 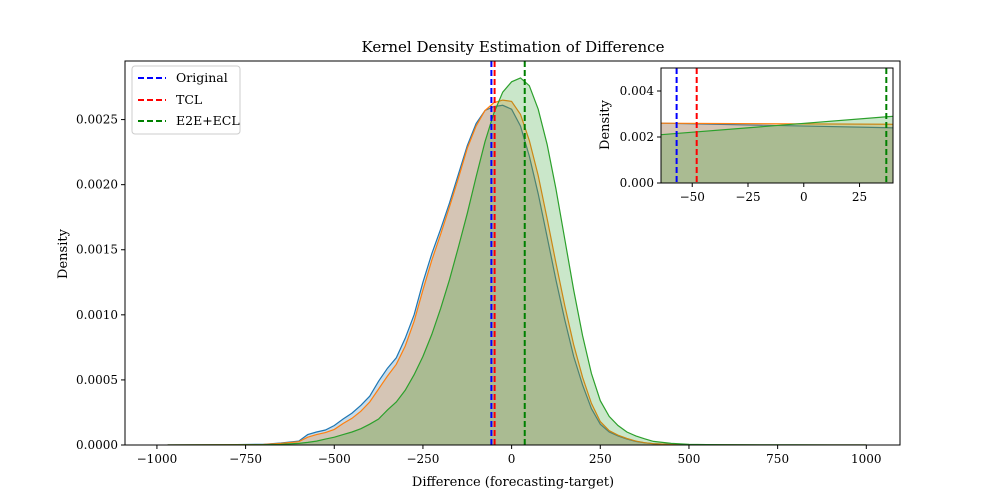 I want to click on main-y-ticks: 0.0000 0.0005 0.0010 0.0015 0.0020 0.0025, so click(x=100, y=282).